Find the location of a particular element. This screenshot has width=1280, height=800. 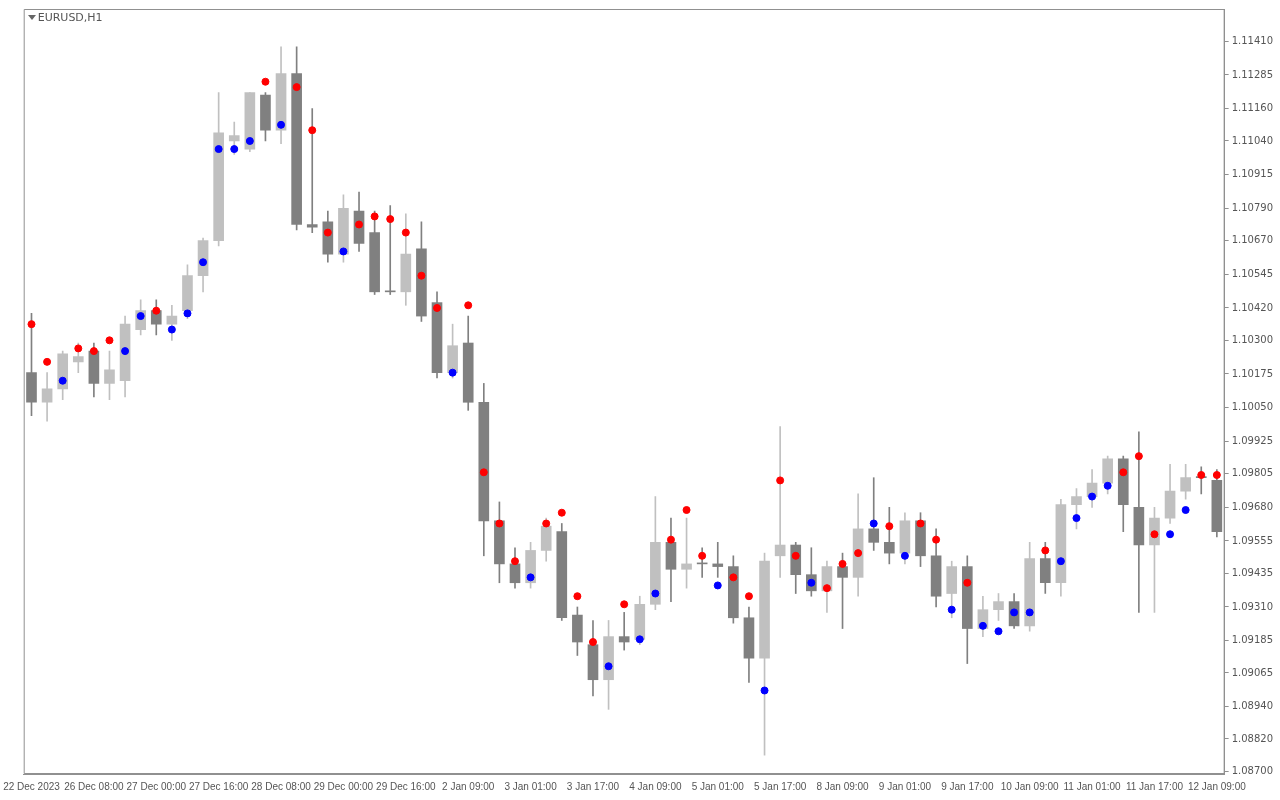

y-tick-label: 1.10545 is located at coordinates (1252, 273).